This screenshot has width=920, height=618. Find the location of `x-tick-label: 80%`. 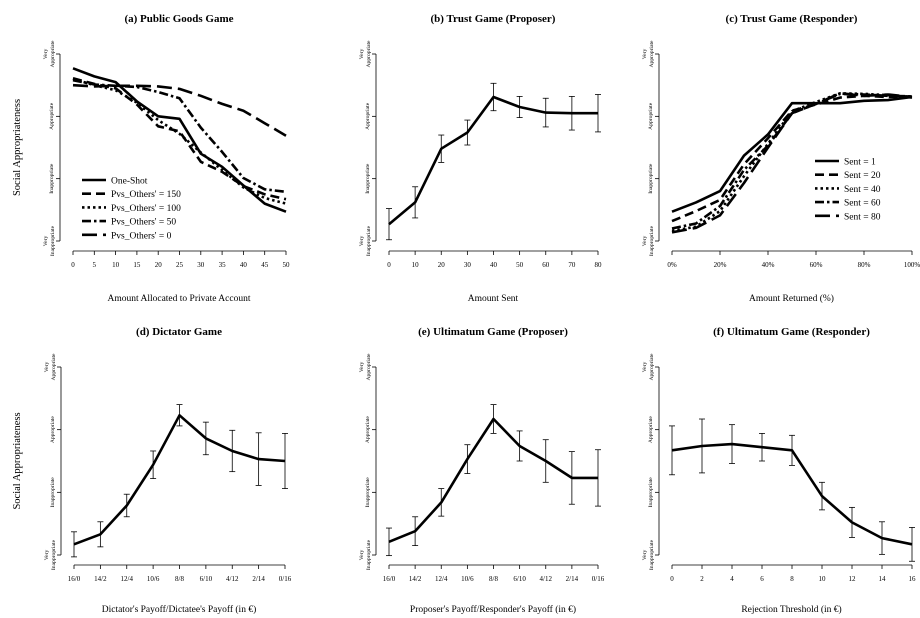

x-tick-label: 80% is located at coordinates (864, 265).